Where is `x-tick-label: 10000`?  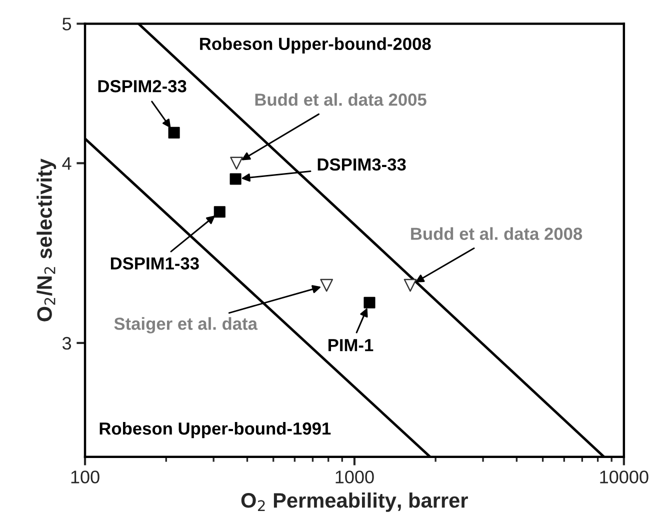 x-tick-label: 10000 is located at coordinates (624, 477).